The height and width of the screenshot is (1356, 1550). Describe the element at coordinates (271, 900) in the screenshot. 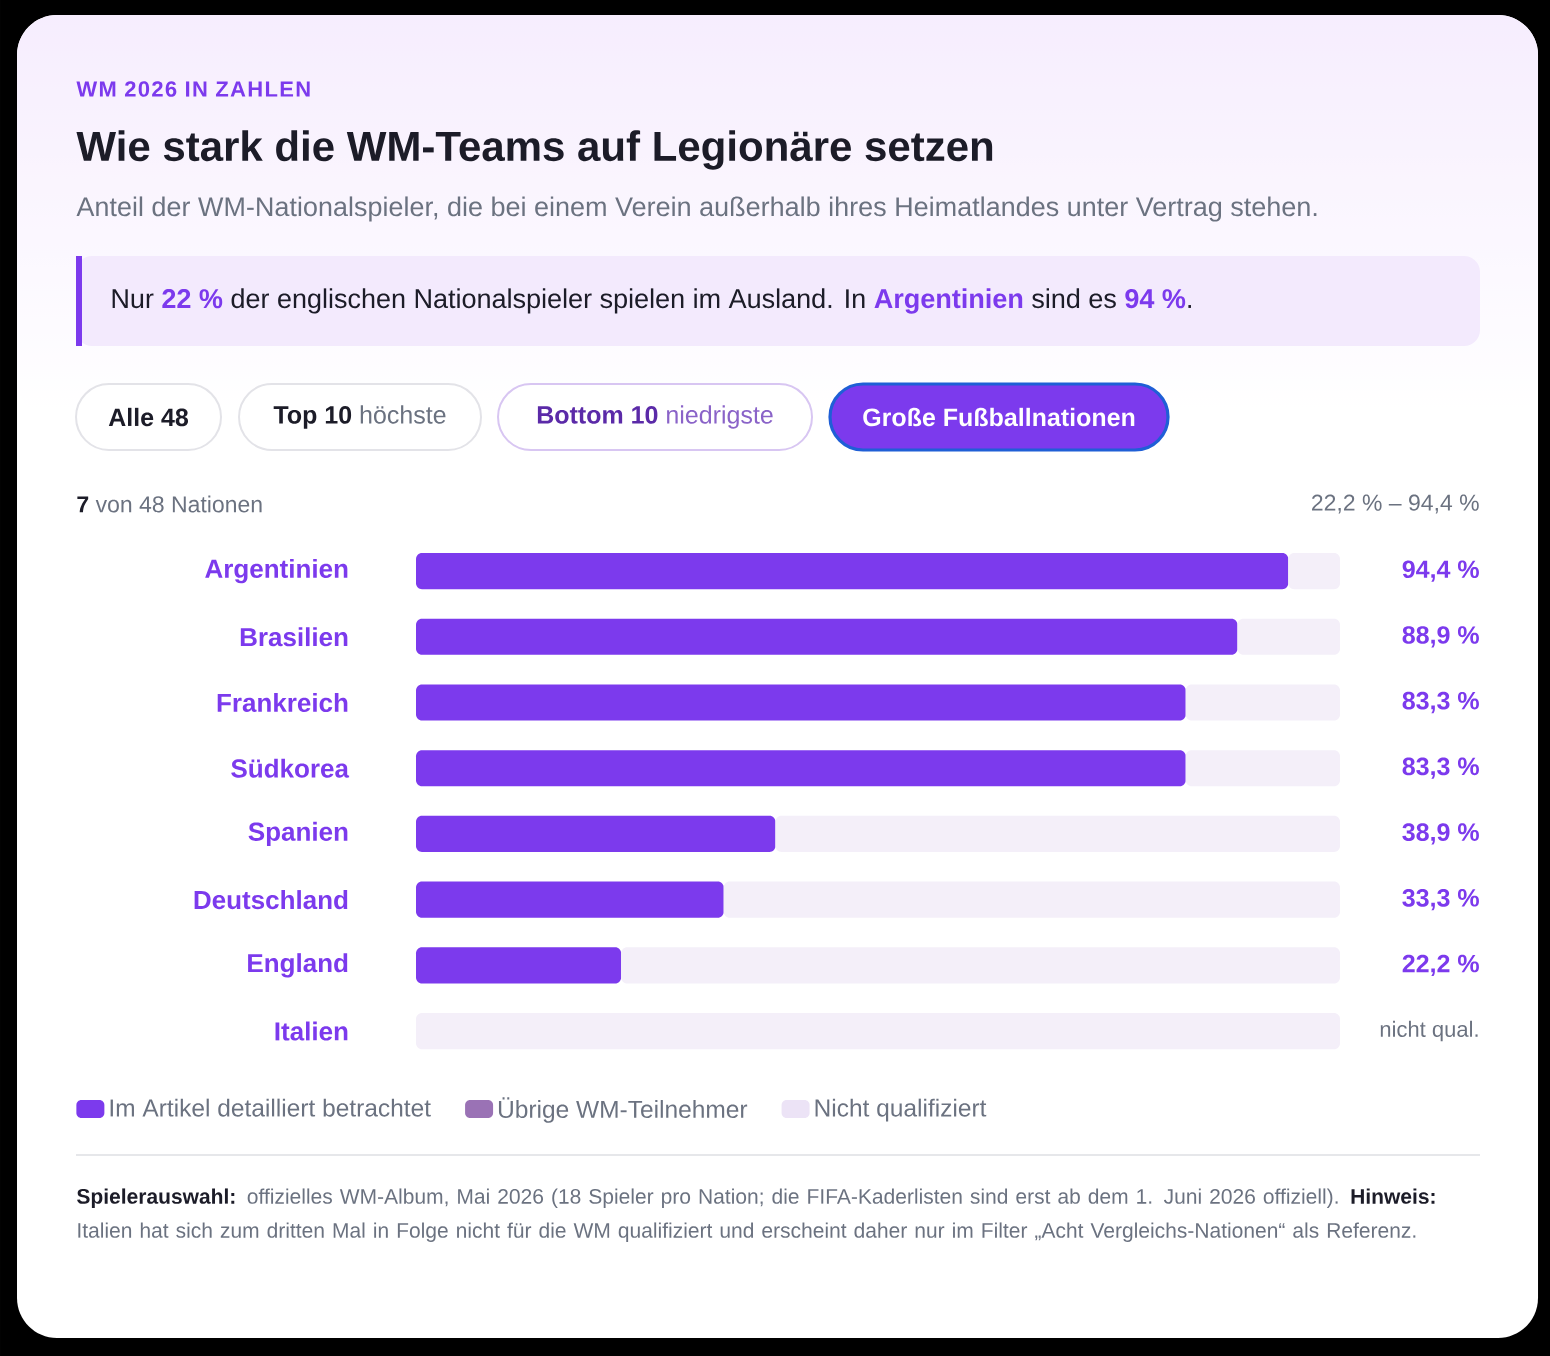

I see `y-tick-label: Deutschland` at that location.